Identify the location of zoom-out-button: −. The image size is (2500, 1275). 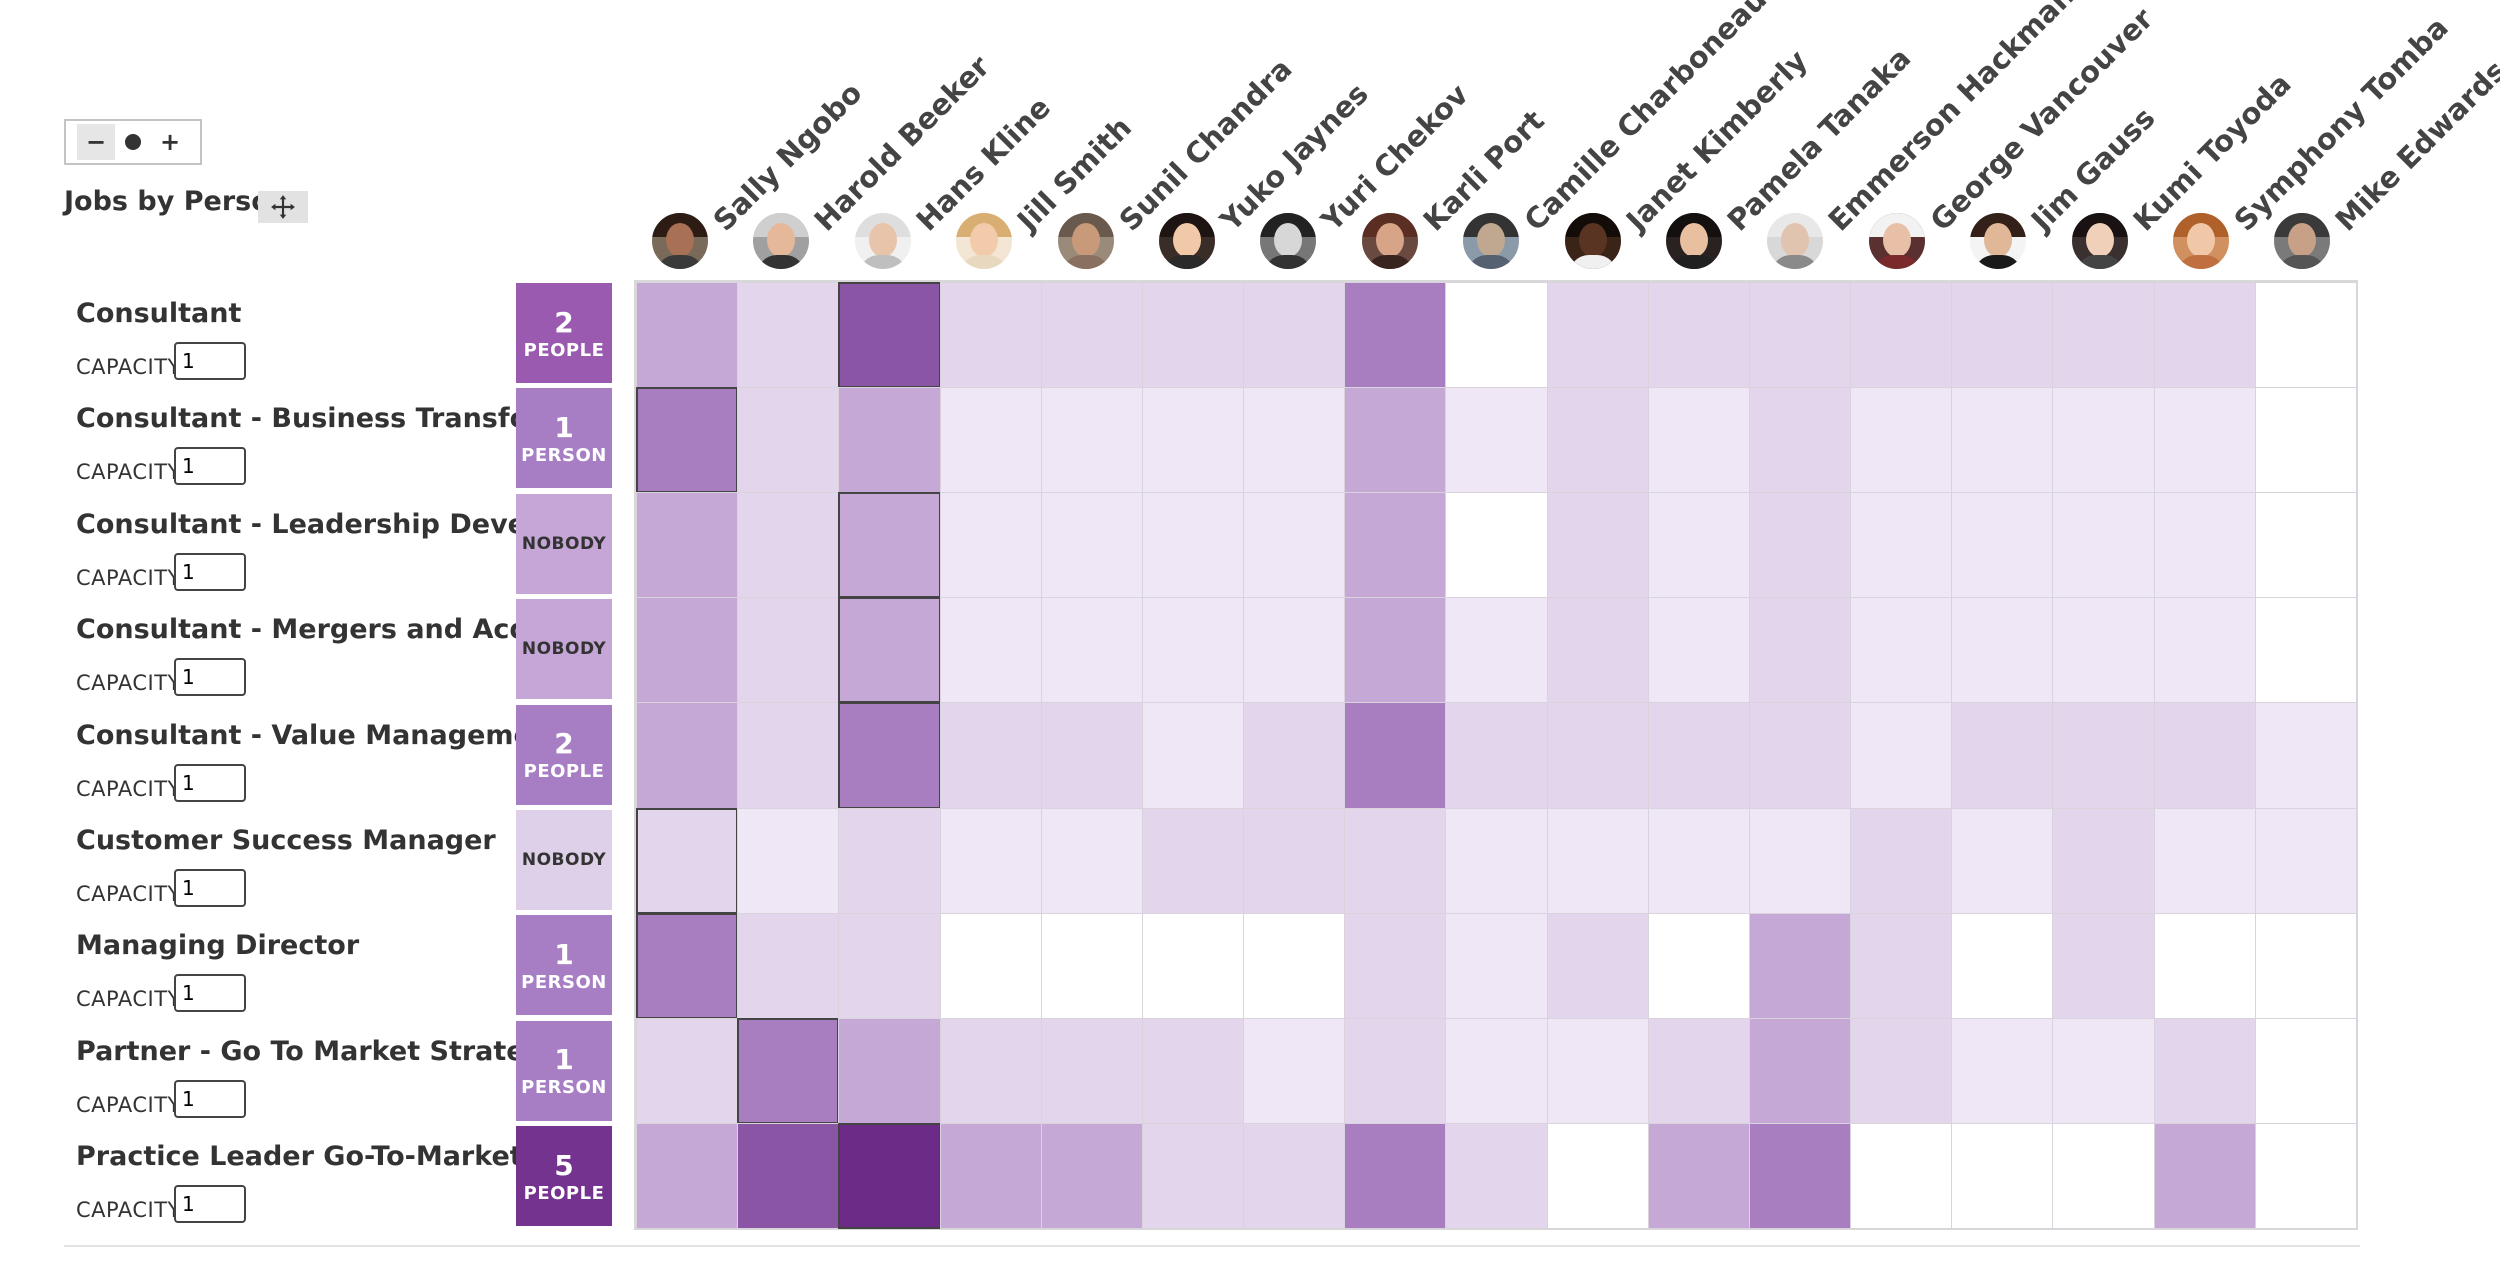
(96, 142).